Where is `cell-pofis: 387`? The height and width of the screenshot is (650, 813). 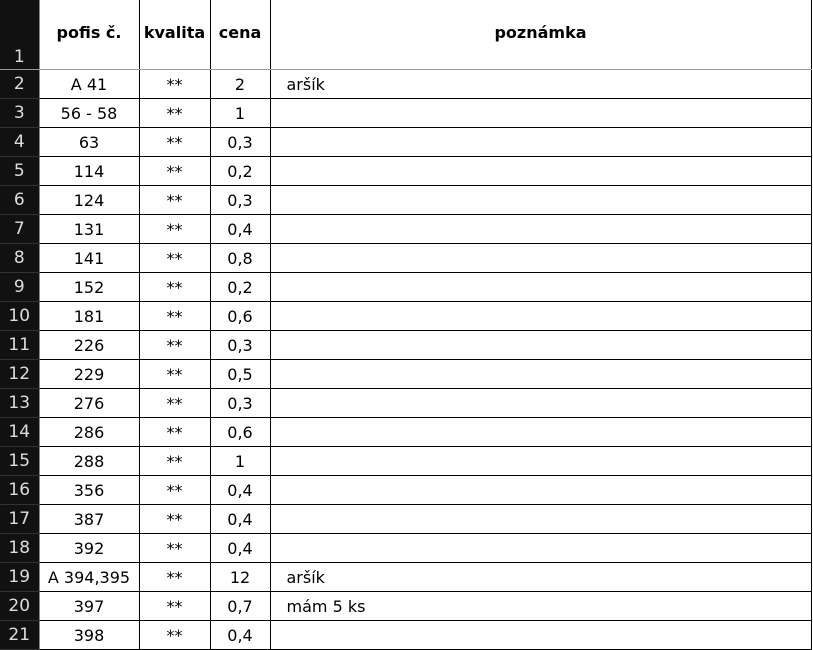
cell-pofis: 387 is located at coordinates (89, 519).